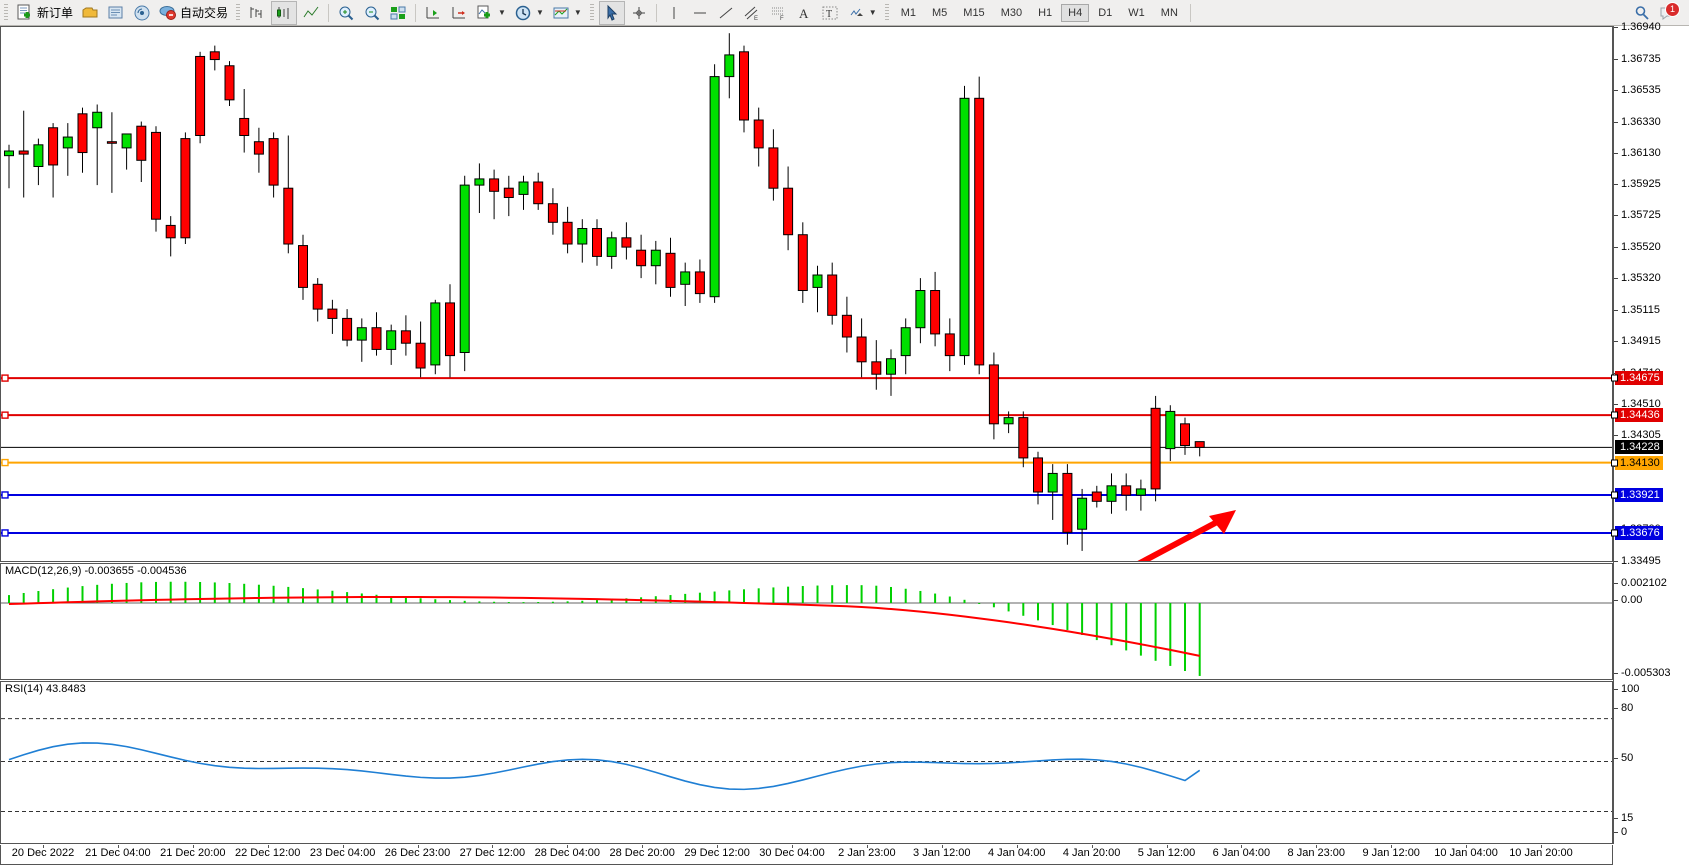 Image resolution: width=1689 pixels, height=865 pixels. What do you see at coordinates (1627, 818) in the screenshot?
I see `rsi-tick-label: 15` at bounding box center [1627, 818].